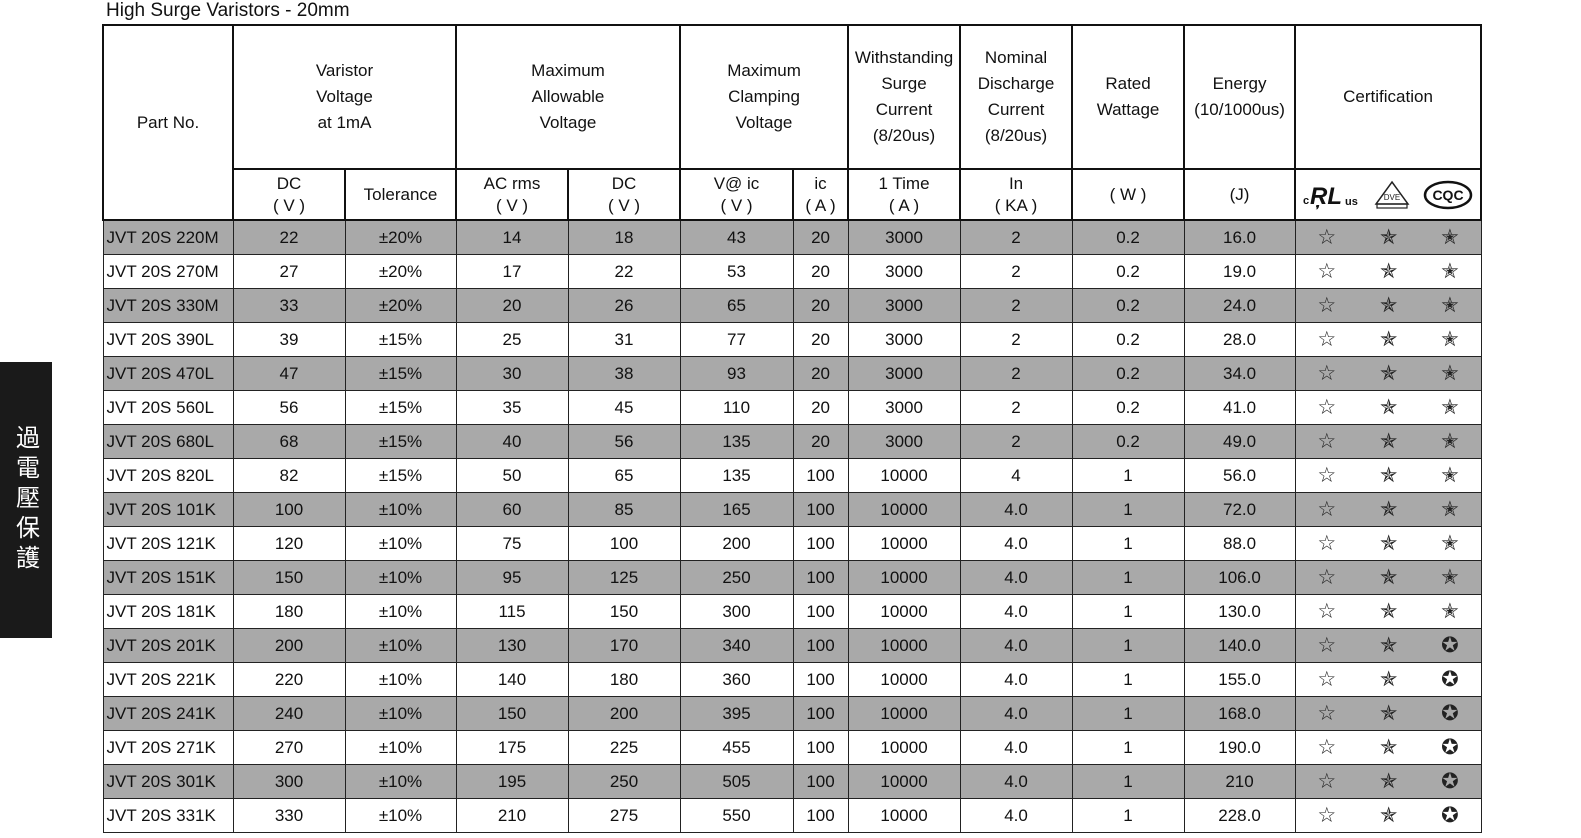 The width and height of the screenshot is (1581, 838). What do you see at coordinates (168, 611) in the screenshot?
I see `part-number-cell: JVT 20S 181K` at bounding box center [168, 611].